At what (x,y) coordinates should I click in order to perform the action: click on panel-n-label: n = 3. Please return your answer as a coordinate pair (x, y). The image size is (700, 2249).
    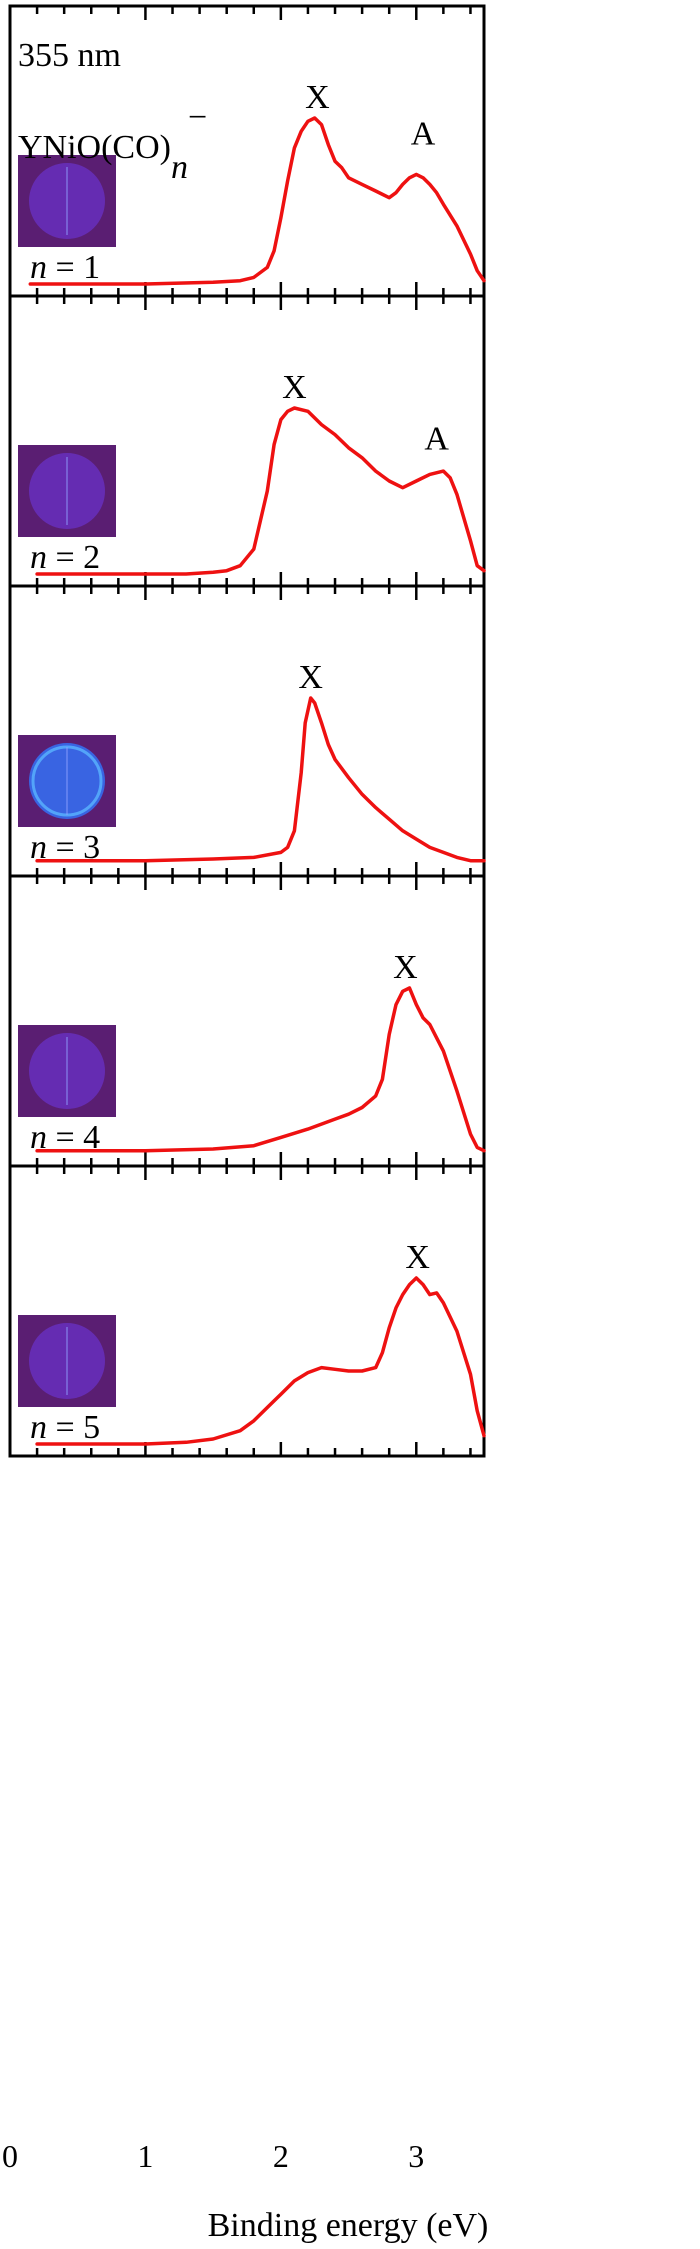
    Looking at the image, I should click on (65, 847).